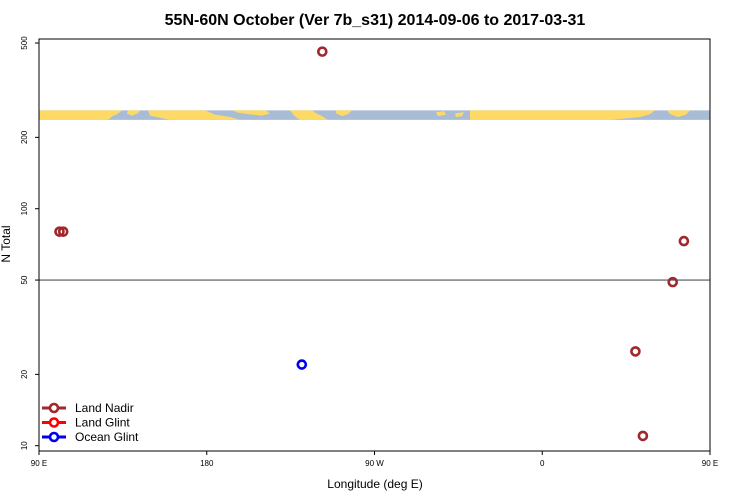 The image size is (750, 500). Describe the element at coordinates (207, 463) in the screenshot. I see `x-tick-label: 180` at that location.